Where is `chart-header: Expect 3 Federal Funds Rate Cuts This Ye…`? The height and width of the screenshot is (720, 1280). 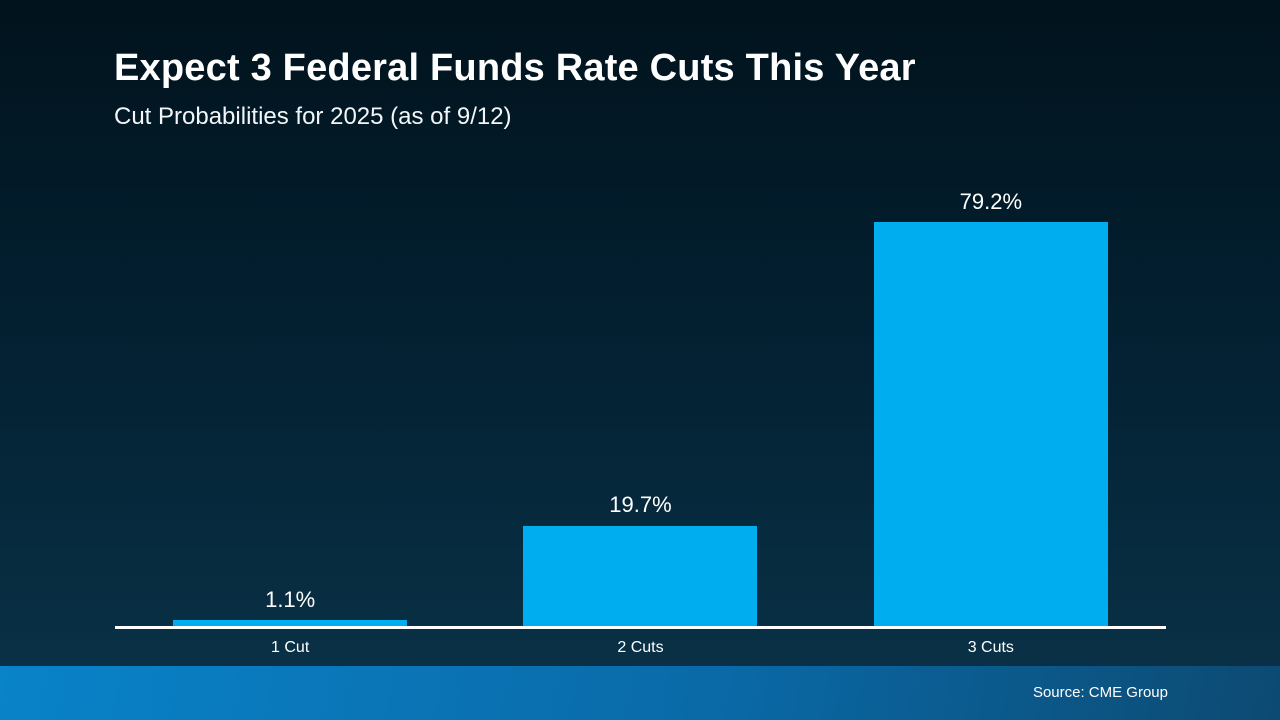
chart-header: Expect 3 Federal Funds Rate Cuts This Ye… is located at coordinates (515, 88).